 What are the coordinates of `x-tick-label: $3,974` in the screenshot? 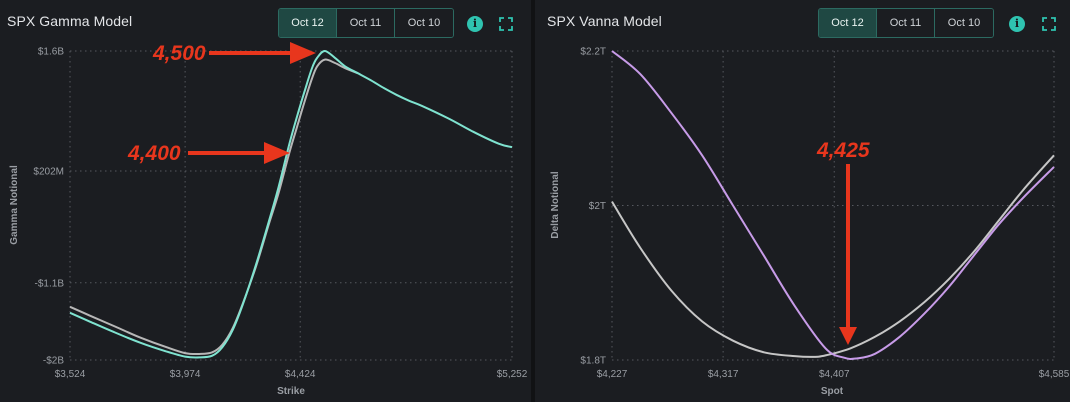 It's located at (185, 374).